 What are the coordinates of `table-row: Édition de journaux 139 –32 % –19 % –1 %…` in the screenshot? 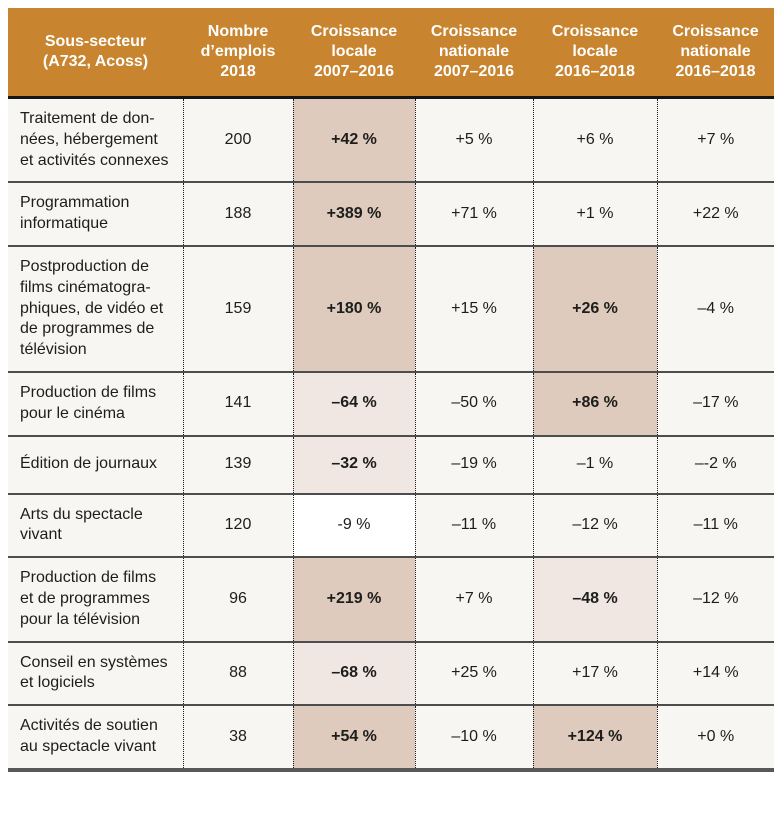 It's located at (391, 464).